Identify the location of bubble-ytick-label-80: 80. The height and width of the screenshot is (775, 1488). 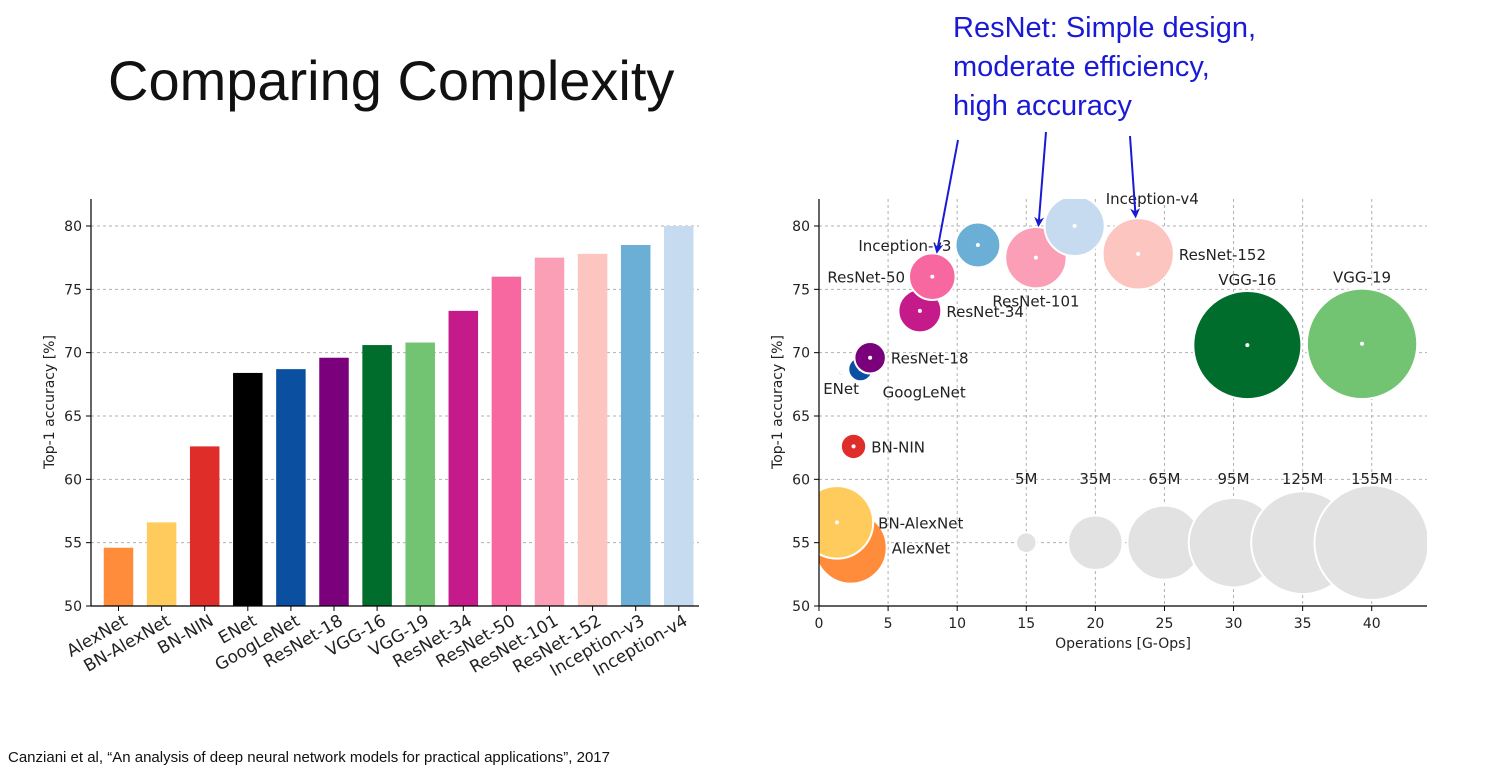
(801, 227).